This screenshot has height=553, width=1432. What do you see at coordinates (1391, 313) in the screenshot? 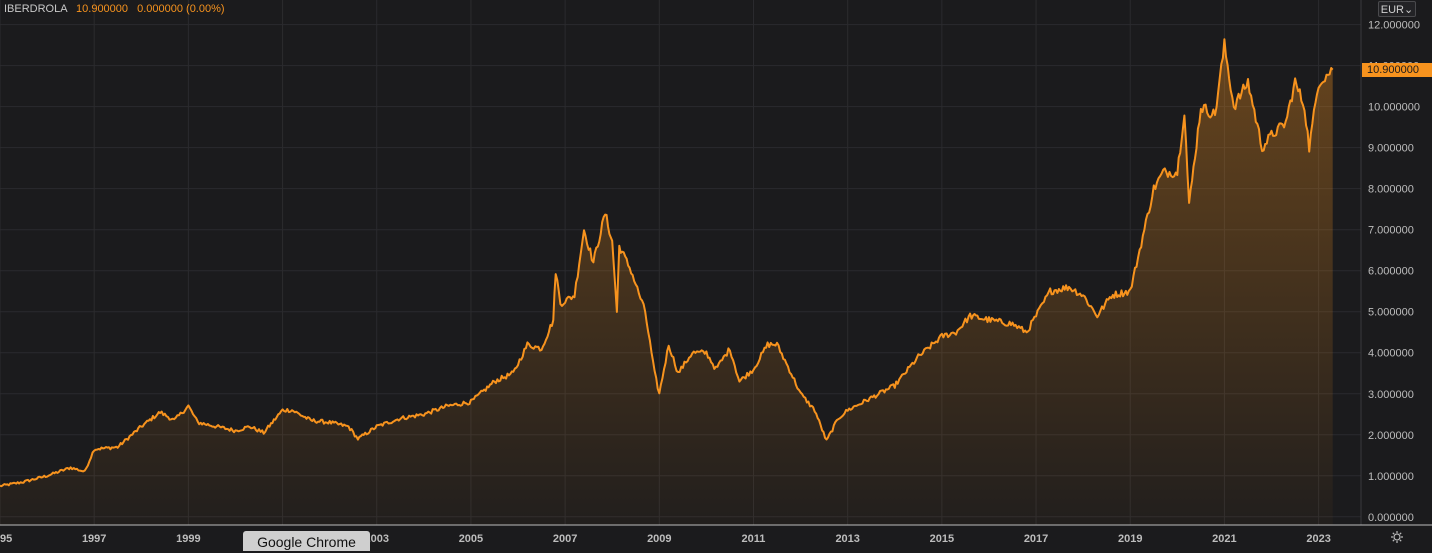
I see `y-tick-label: 5.000000` at bounding box center [1391, 313].